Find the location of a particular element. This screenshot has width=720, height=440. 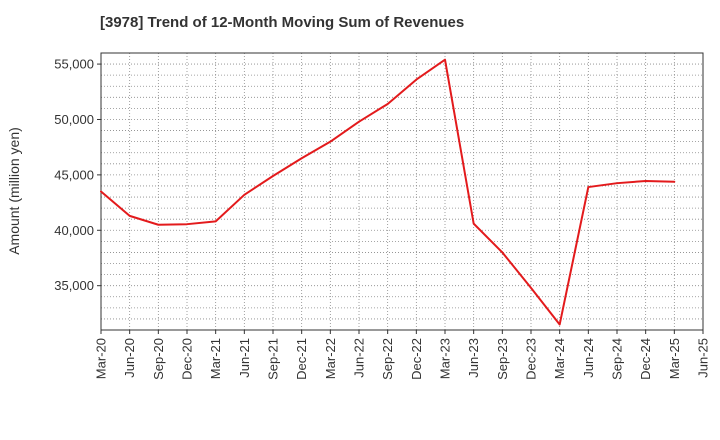

x-tick-label: Dec-22 is located at coordinates (416, 359).